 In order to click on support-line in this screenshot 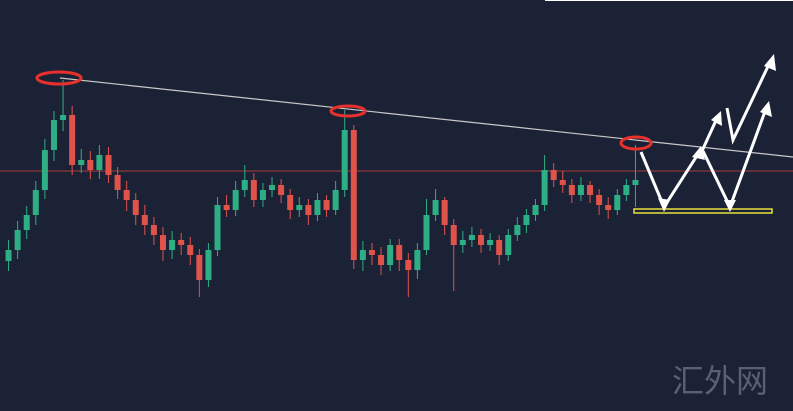, I will do `click(703, 211)`.